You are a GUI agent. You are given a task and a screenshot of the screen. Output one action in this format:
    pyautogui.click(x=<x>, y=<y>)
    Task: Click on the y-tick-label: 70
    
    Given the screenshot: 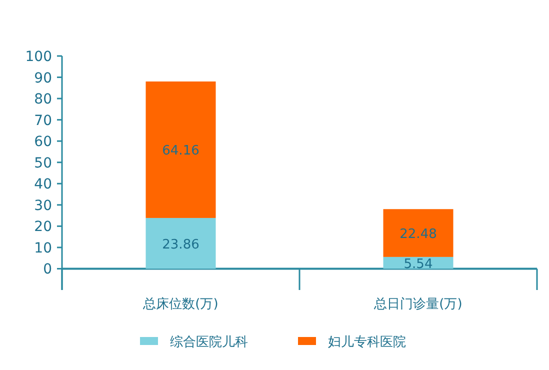 What is the action you would take?
    pyautogui.click(x=43, y=120)
    